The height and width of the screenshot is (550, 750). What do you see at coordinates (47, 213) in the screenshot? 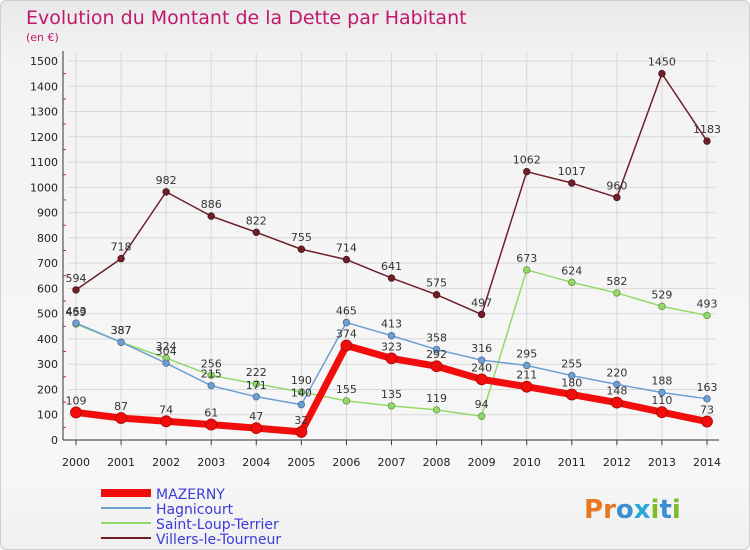
I see `y-tick-label: 900` at bounding box center [47, 213].